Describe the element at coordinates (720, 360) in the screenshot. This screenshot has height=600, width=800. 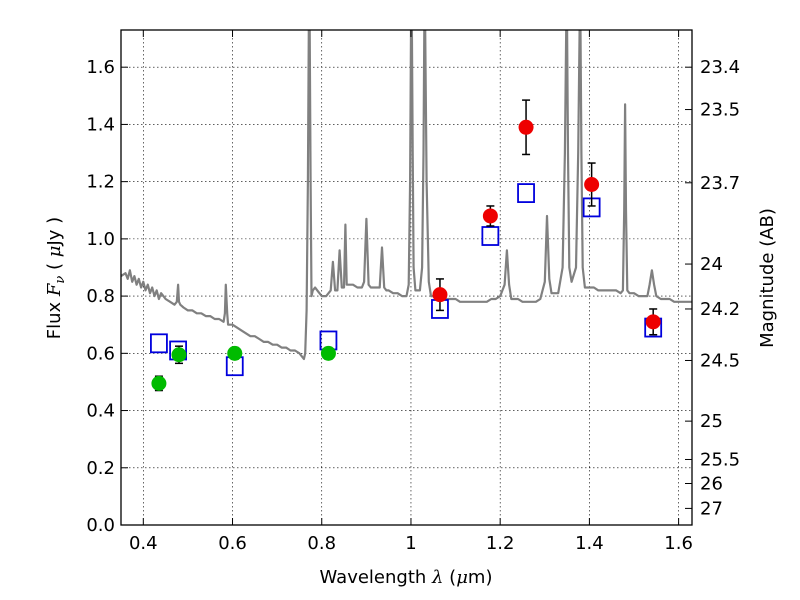
I see `right-tick-label: 24.5` at that location.